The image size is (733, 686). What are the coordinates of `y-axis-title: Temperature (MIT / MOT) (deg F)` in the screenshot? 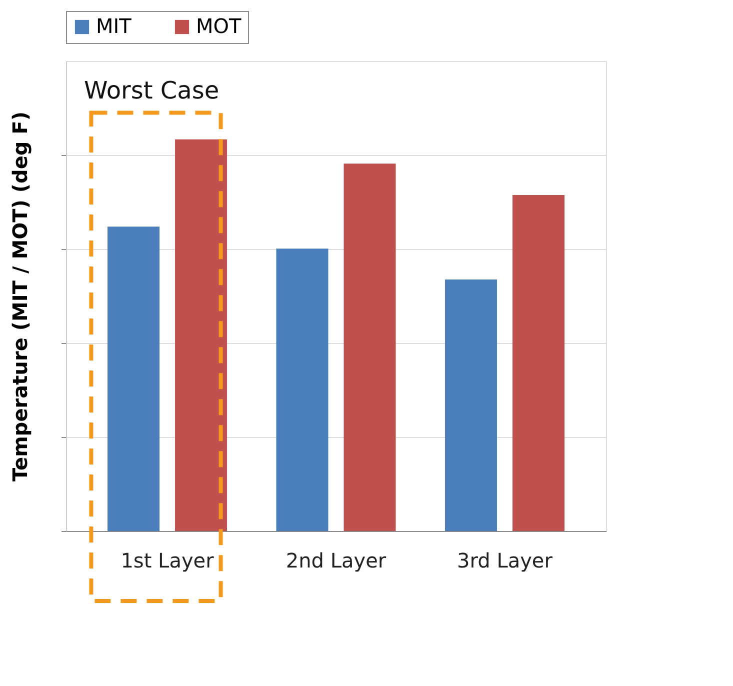 It's located at (20, 297).